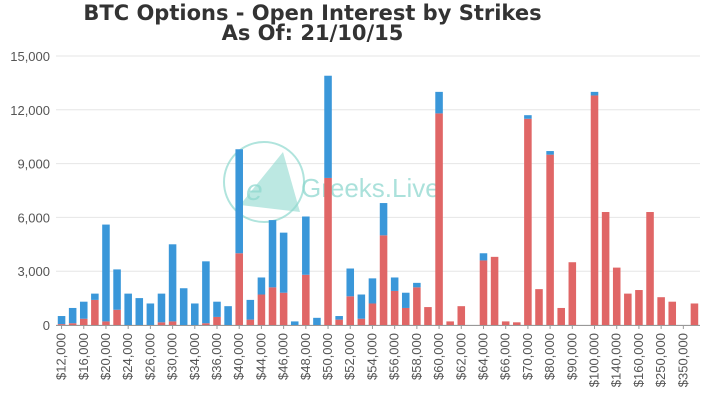  What do you see at coordinates (460, 356) in the screenshot?
I see `x-tick-label: $62,000` at bounding box center [460, 356].